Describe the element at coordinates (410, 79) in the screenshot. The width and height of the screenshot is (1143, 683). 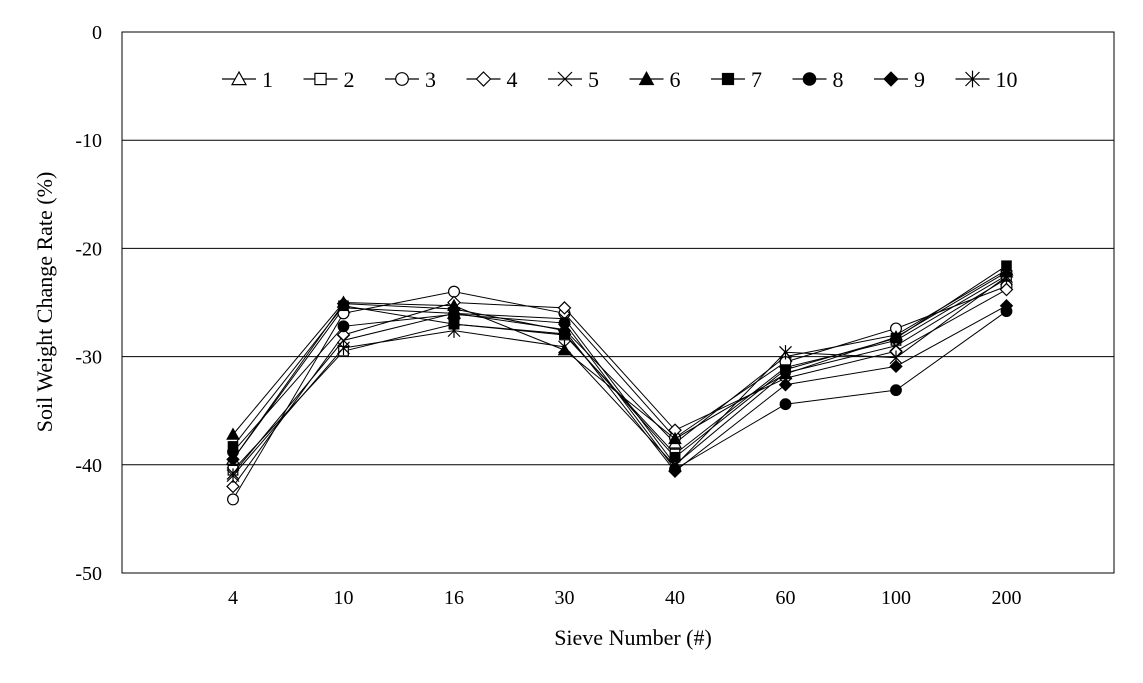
I see `legend-item: 3` at that location.